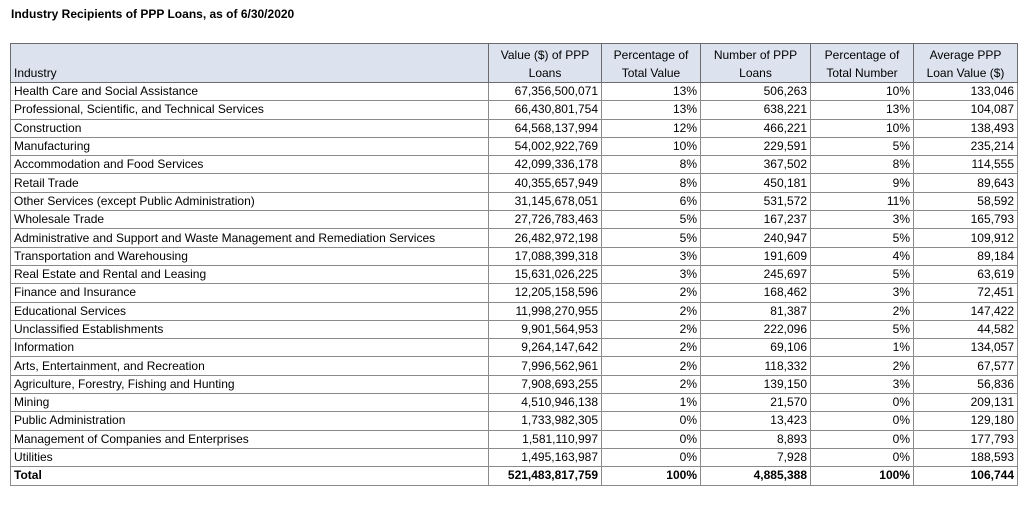  Describe the element at coordinates (249, 183) in the screenshot. I see `industry-cell: Retail Trade` at that location.